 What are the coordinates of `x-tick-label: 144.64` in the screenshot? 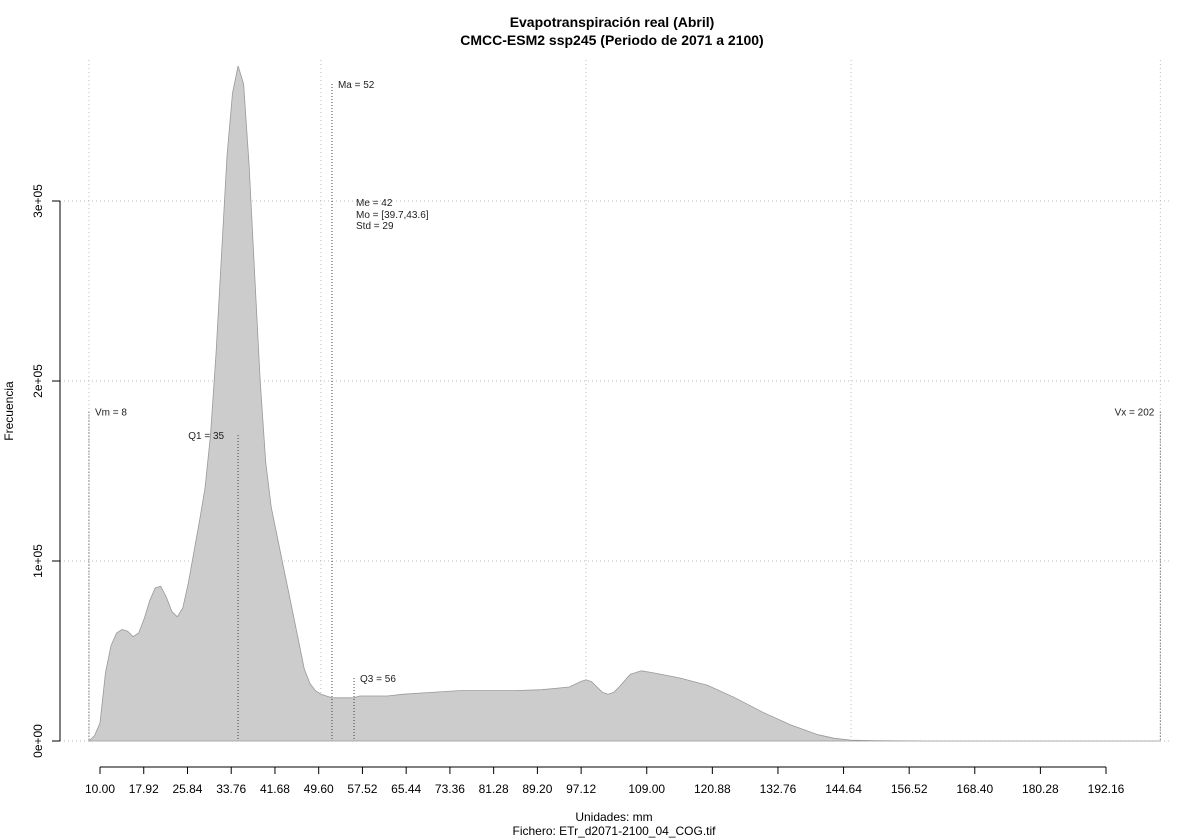 It's located at (843, 789).